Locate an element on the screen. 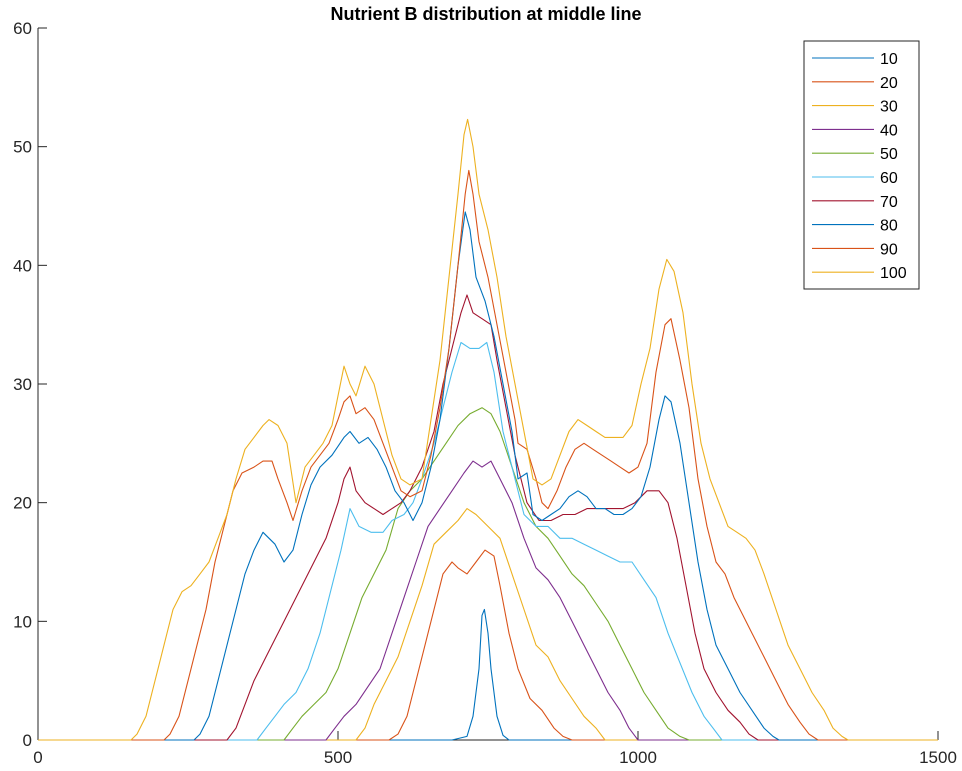  legend-label-60: 60 is located at coordinates (889, 178).